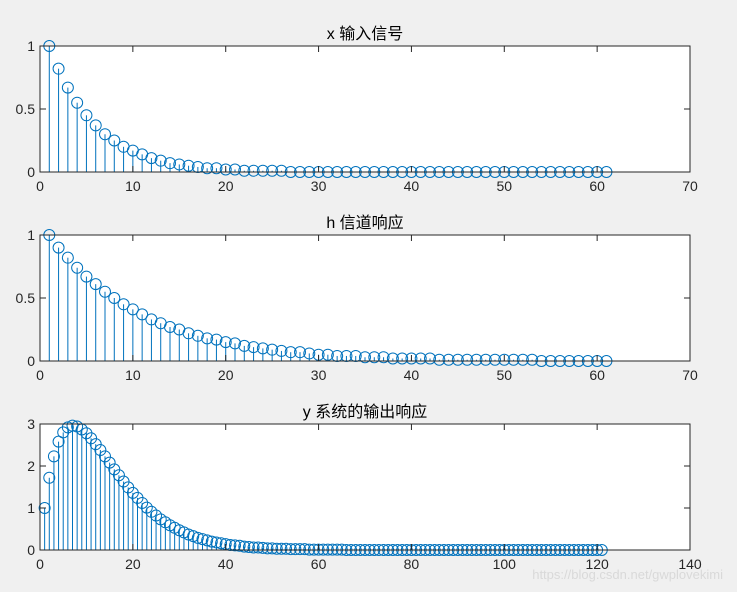 The width and height of the screenshot is (737, 592). What do you see at coordinates (365, 34) in the screenshot?
I see `subplot-title: x 输入信号` at bounding box center [365, 34].